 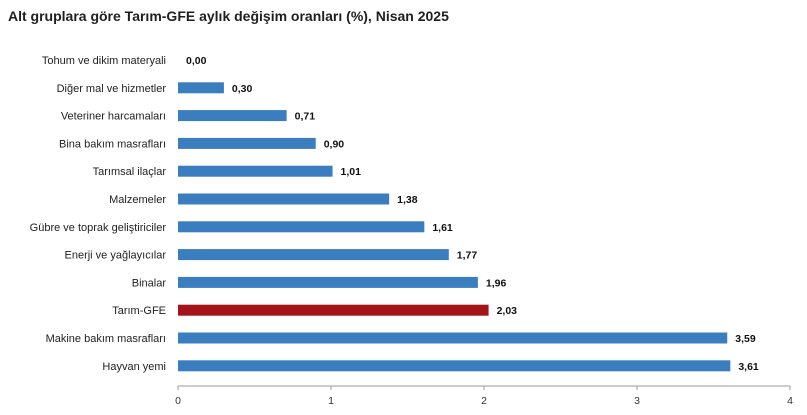 I want to click on x-tick-label: 2, so click(x=484, y=401).